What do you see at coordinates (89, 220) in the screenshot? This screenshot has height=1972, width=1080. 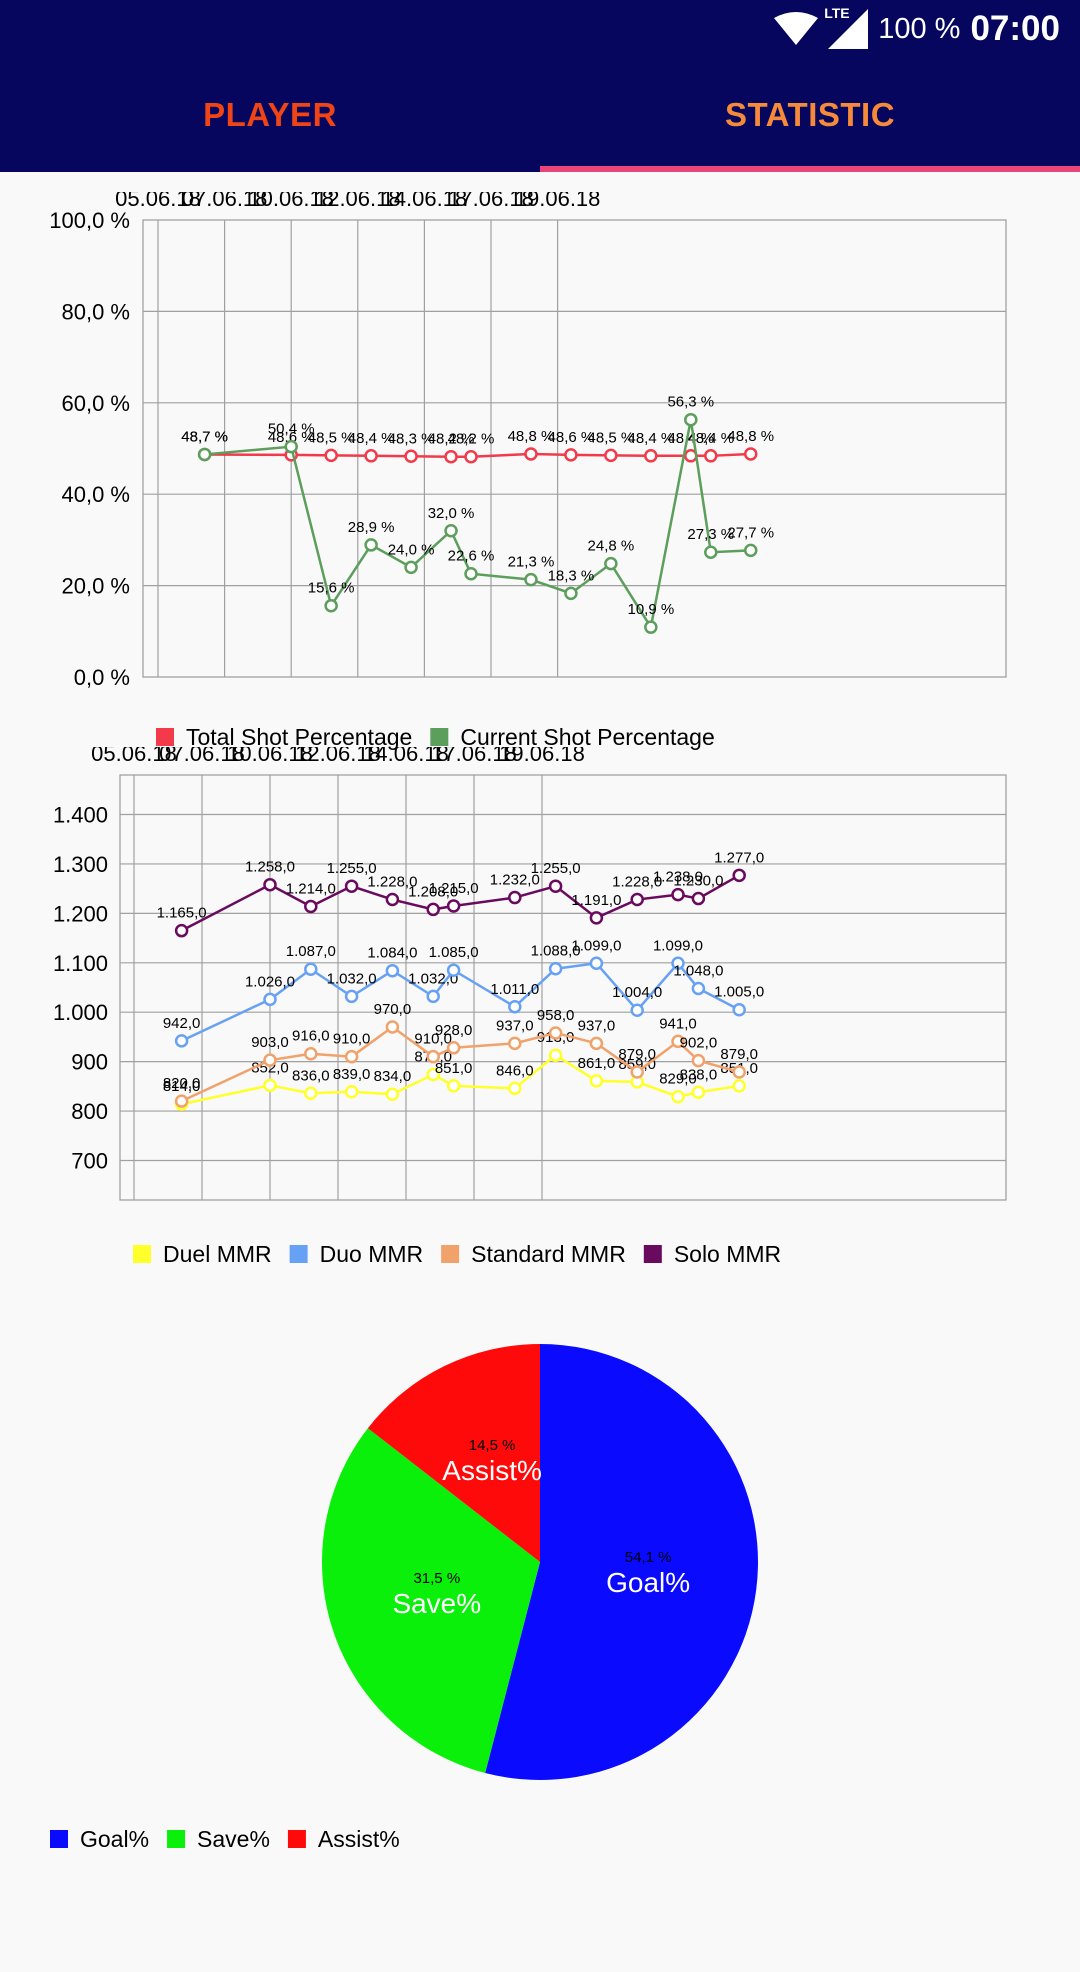 I see `y-tick-label: 100,0 %` at bounding box center [89, 220].